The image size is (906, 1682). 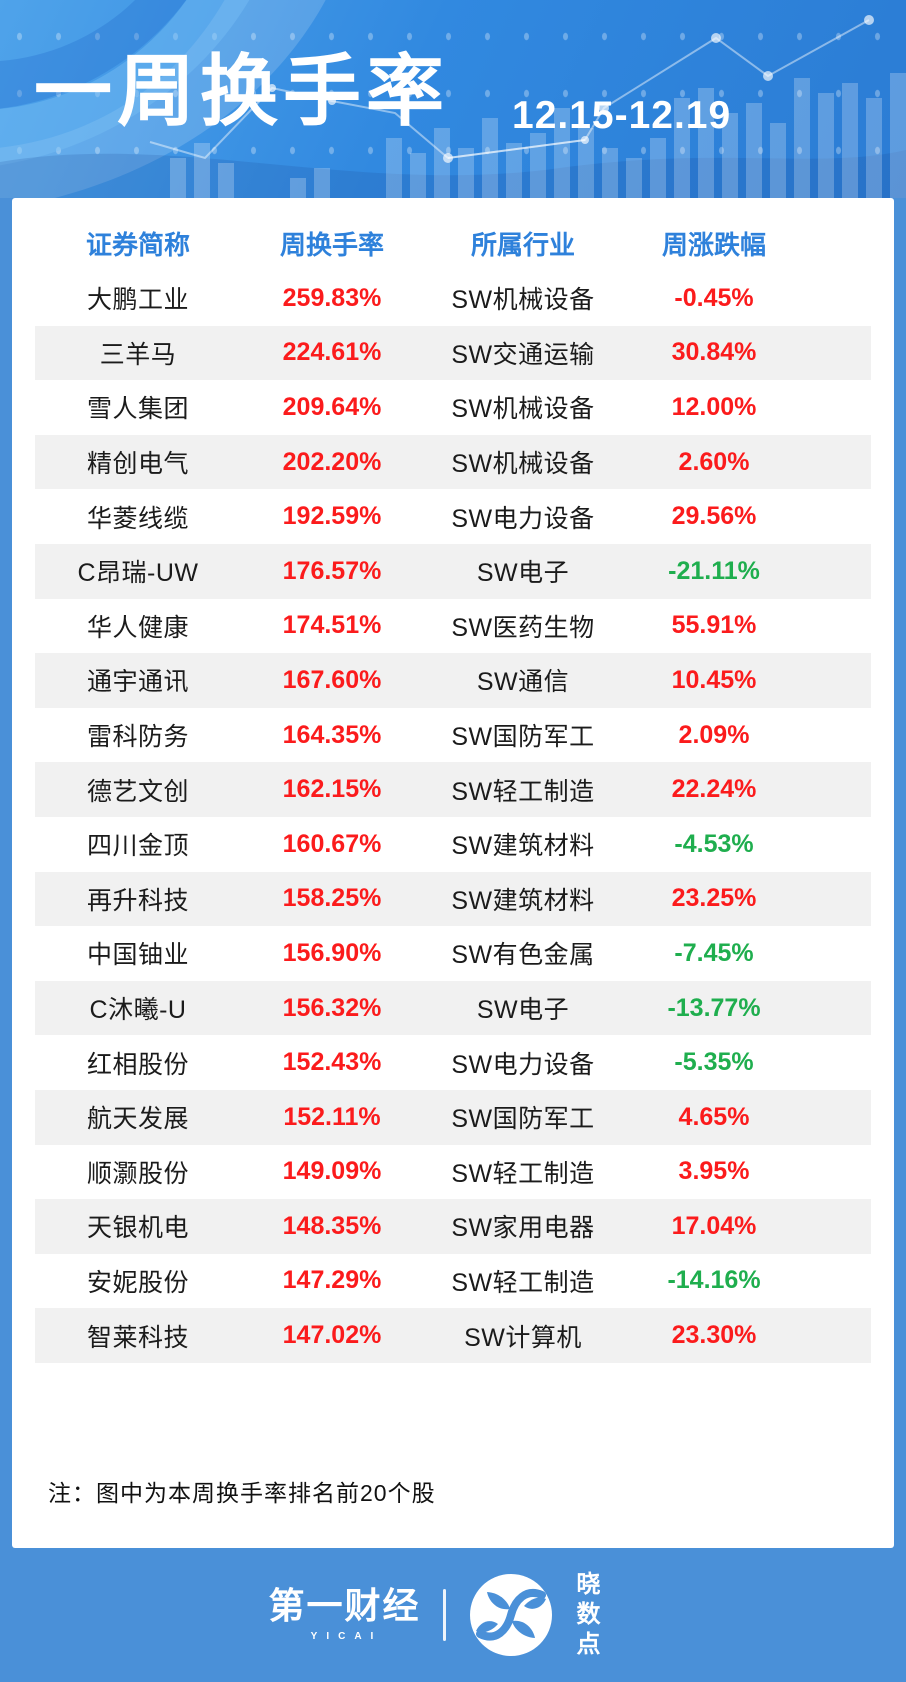 I want to click on turnover-value: 167.60%, so click(x=332, y=679).